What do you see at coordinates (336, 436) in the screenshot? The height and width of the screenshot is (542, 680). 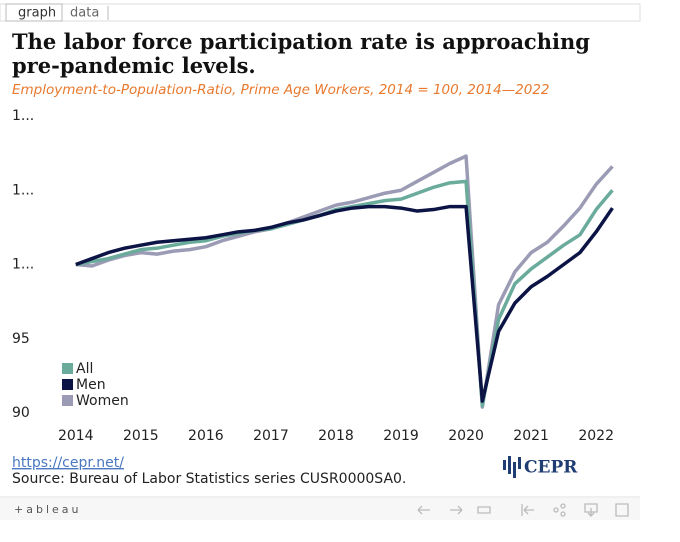 I see `x-tick-label: 2018` at bounding box center [336, 436].